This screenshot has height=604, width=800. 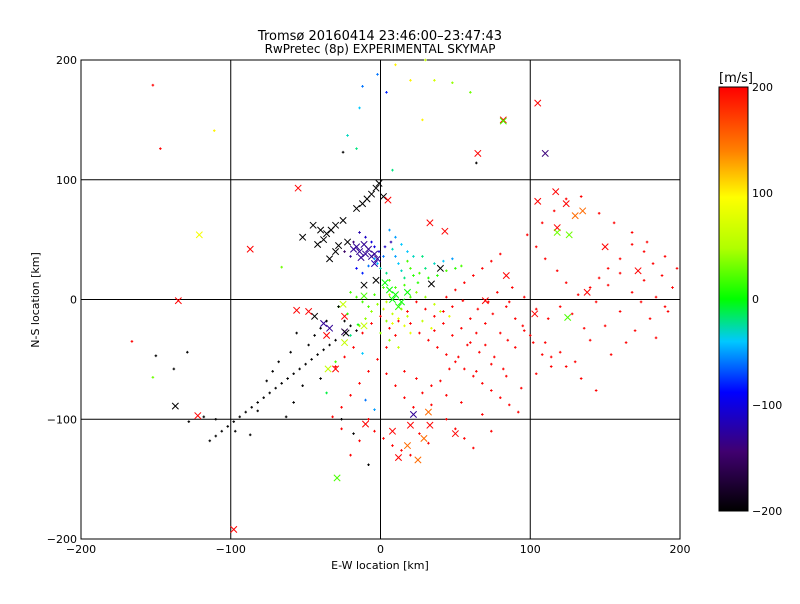 What do you see at coordinates (733, 299) in the screenshot?
I see `colorbar` at bounding box center [733, 299].